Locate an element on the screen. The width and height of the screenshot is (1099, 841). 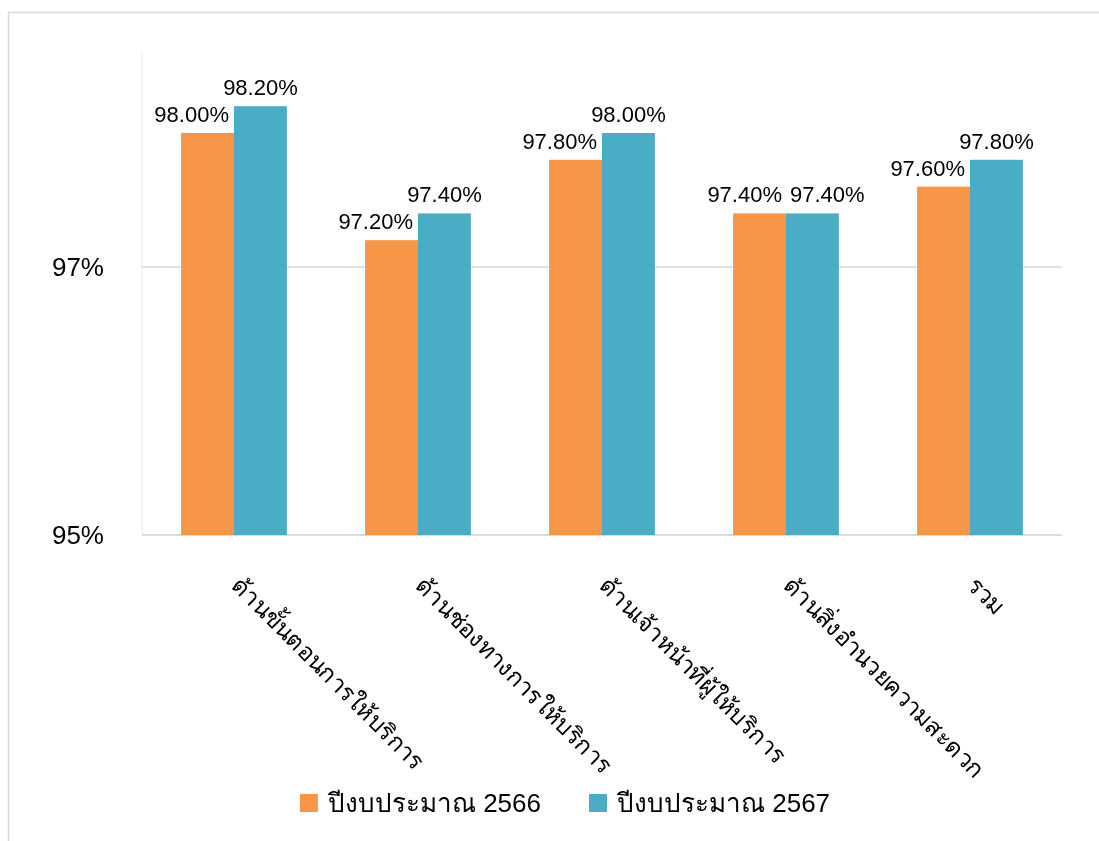
data-label: 97.60% is located at coordinates (927, 168).